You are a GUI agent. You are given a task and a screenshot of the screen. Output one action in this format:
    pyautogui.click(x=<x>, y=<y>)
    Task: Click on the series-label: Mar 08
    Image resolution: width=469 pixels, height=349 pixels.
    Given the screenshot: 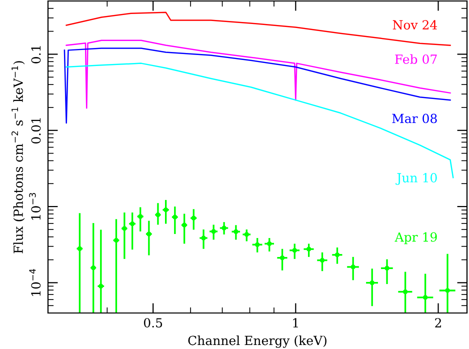 What is the action you would take?
    pyautogui.click(x=414, y=119)
    